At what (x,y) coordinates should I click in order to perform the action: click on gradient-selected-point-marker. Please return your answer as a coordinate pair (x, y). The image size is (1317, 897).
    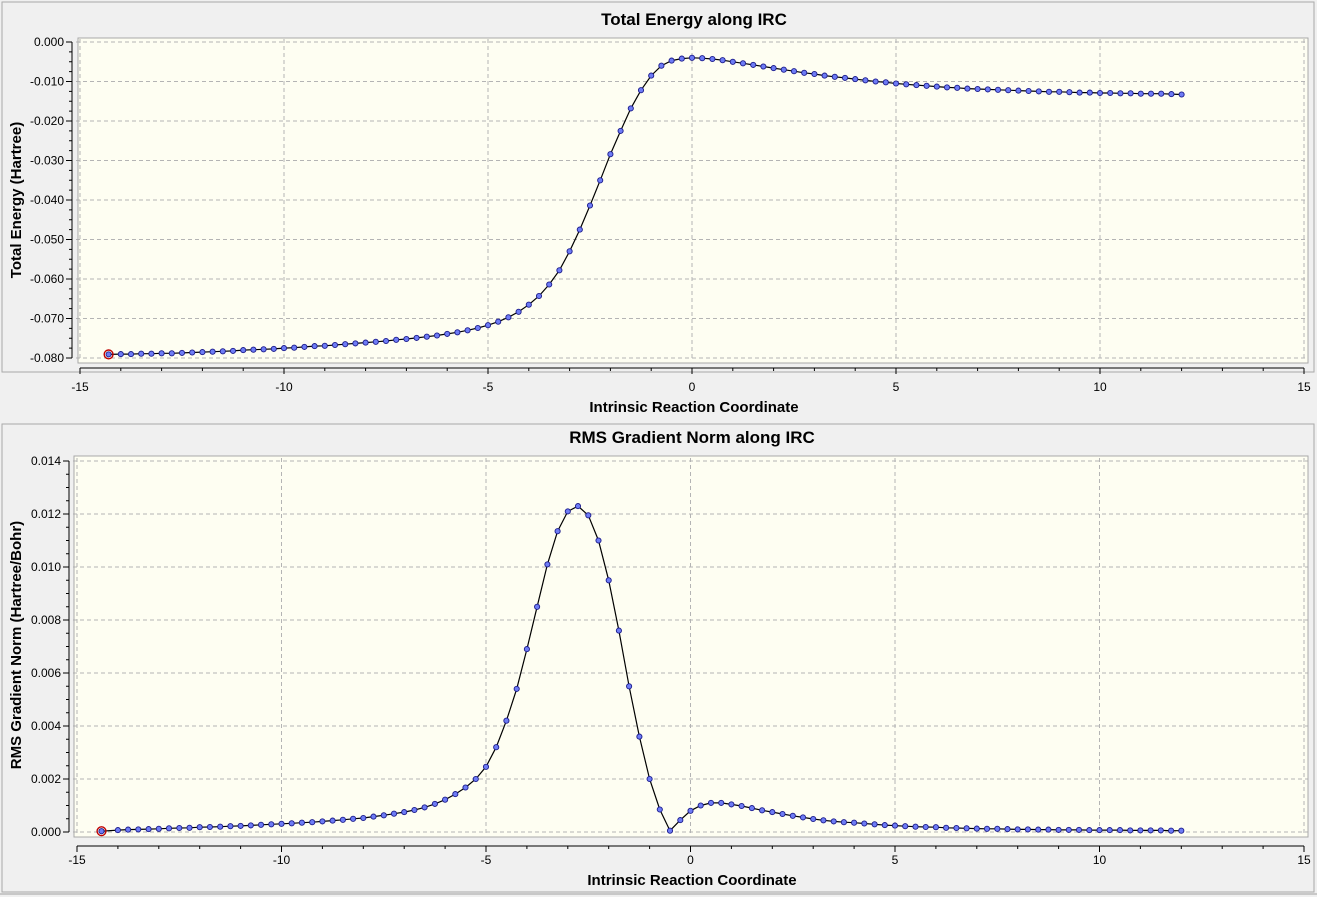
    Looking at the image, I should click on (101, 831).